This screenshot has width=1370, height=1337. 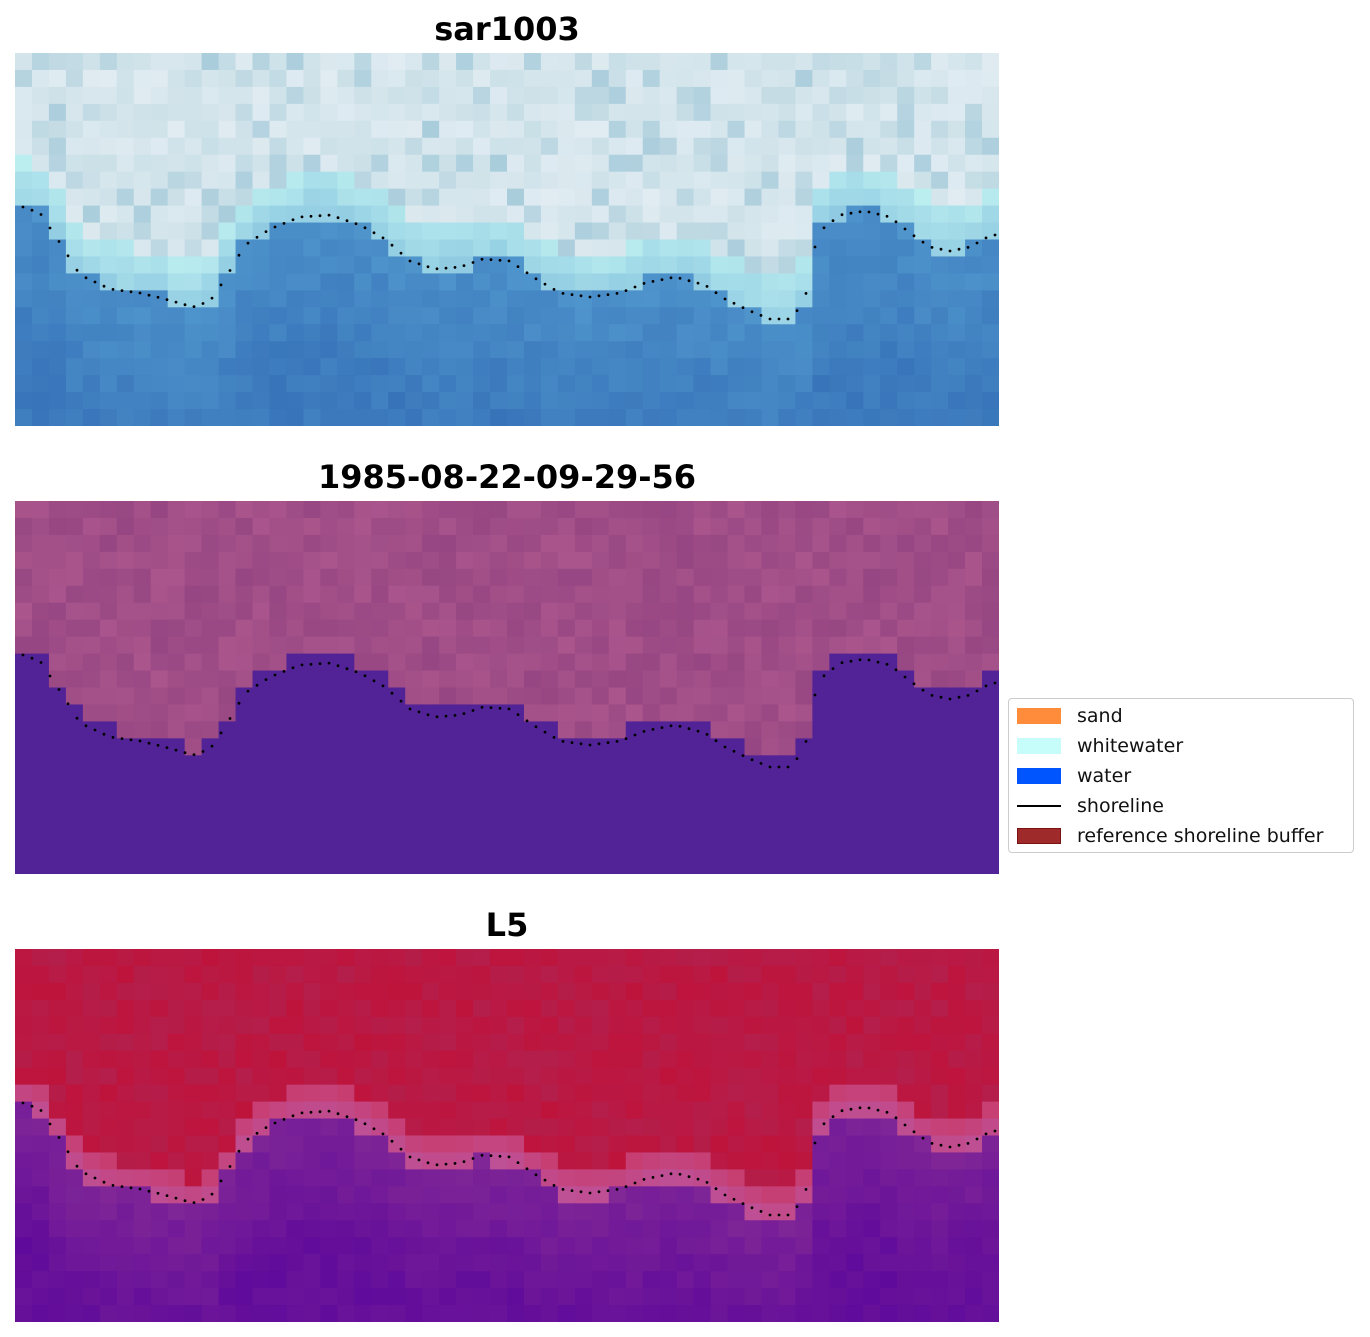 I want to click on panel-title-1: sar1003, so click(x=507, y=29).